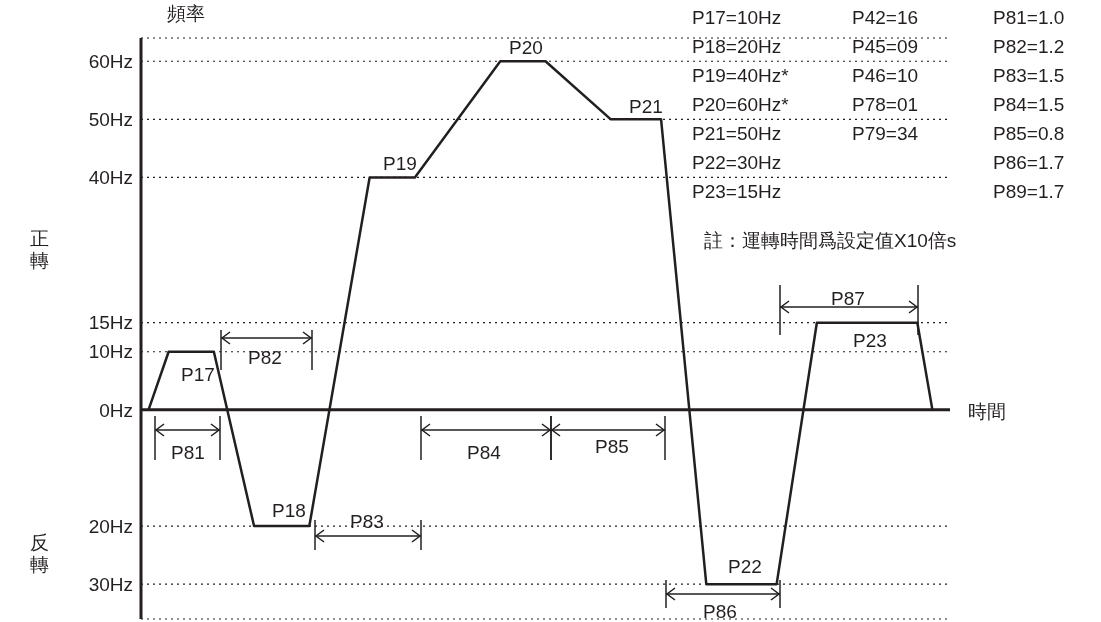  What do you see at coordinates (1029, 133) in the screenshot?
I see `text: P85=0.8` at bounding box center [1029, 133].